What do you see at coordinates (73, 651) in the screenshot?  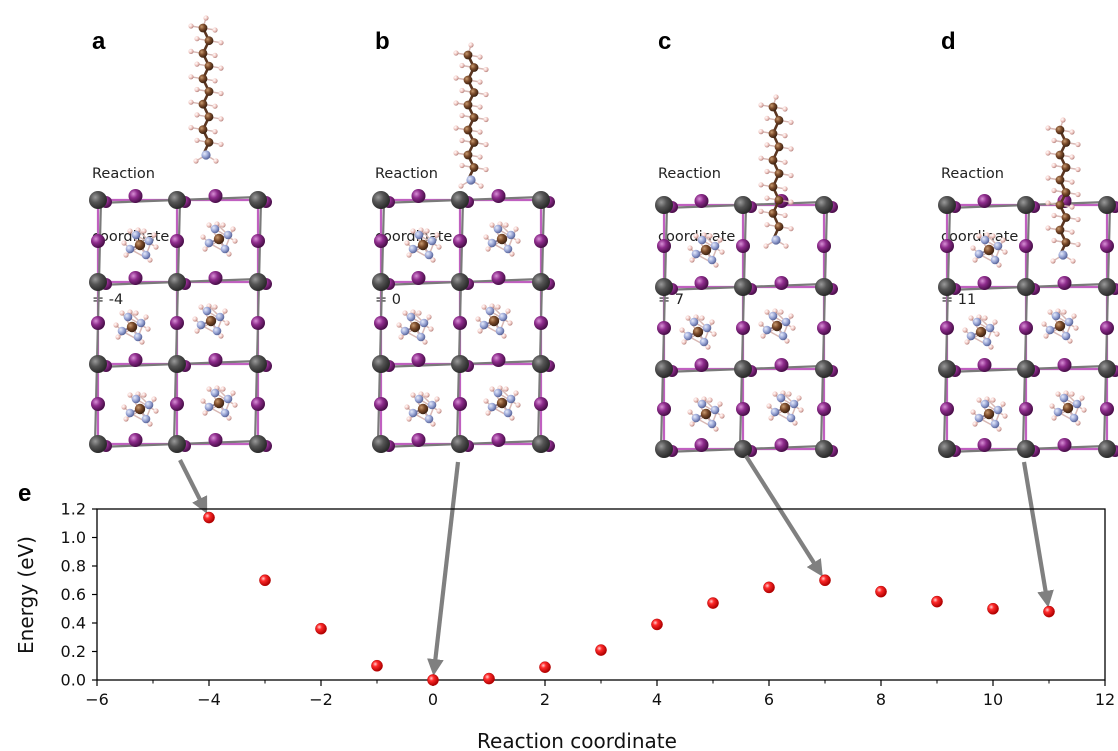 I see `y-tick-label: 0.2` at bounding box center [73, 651].